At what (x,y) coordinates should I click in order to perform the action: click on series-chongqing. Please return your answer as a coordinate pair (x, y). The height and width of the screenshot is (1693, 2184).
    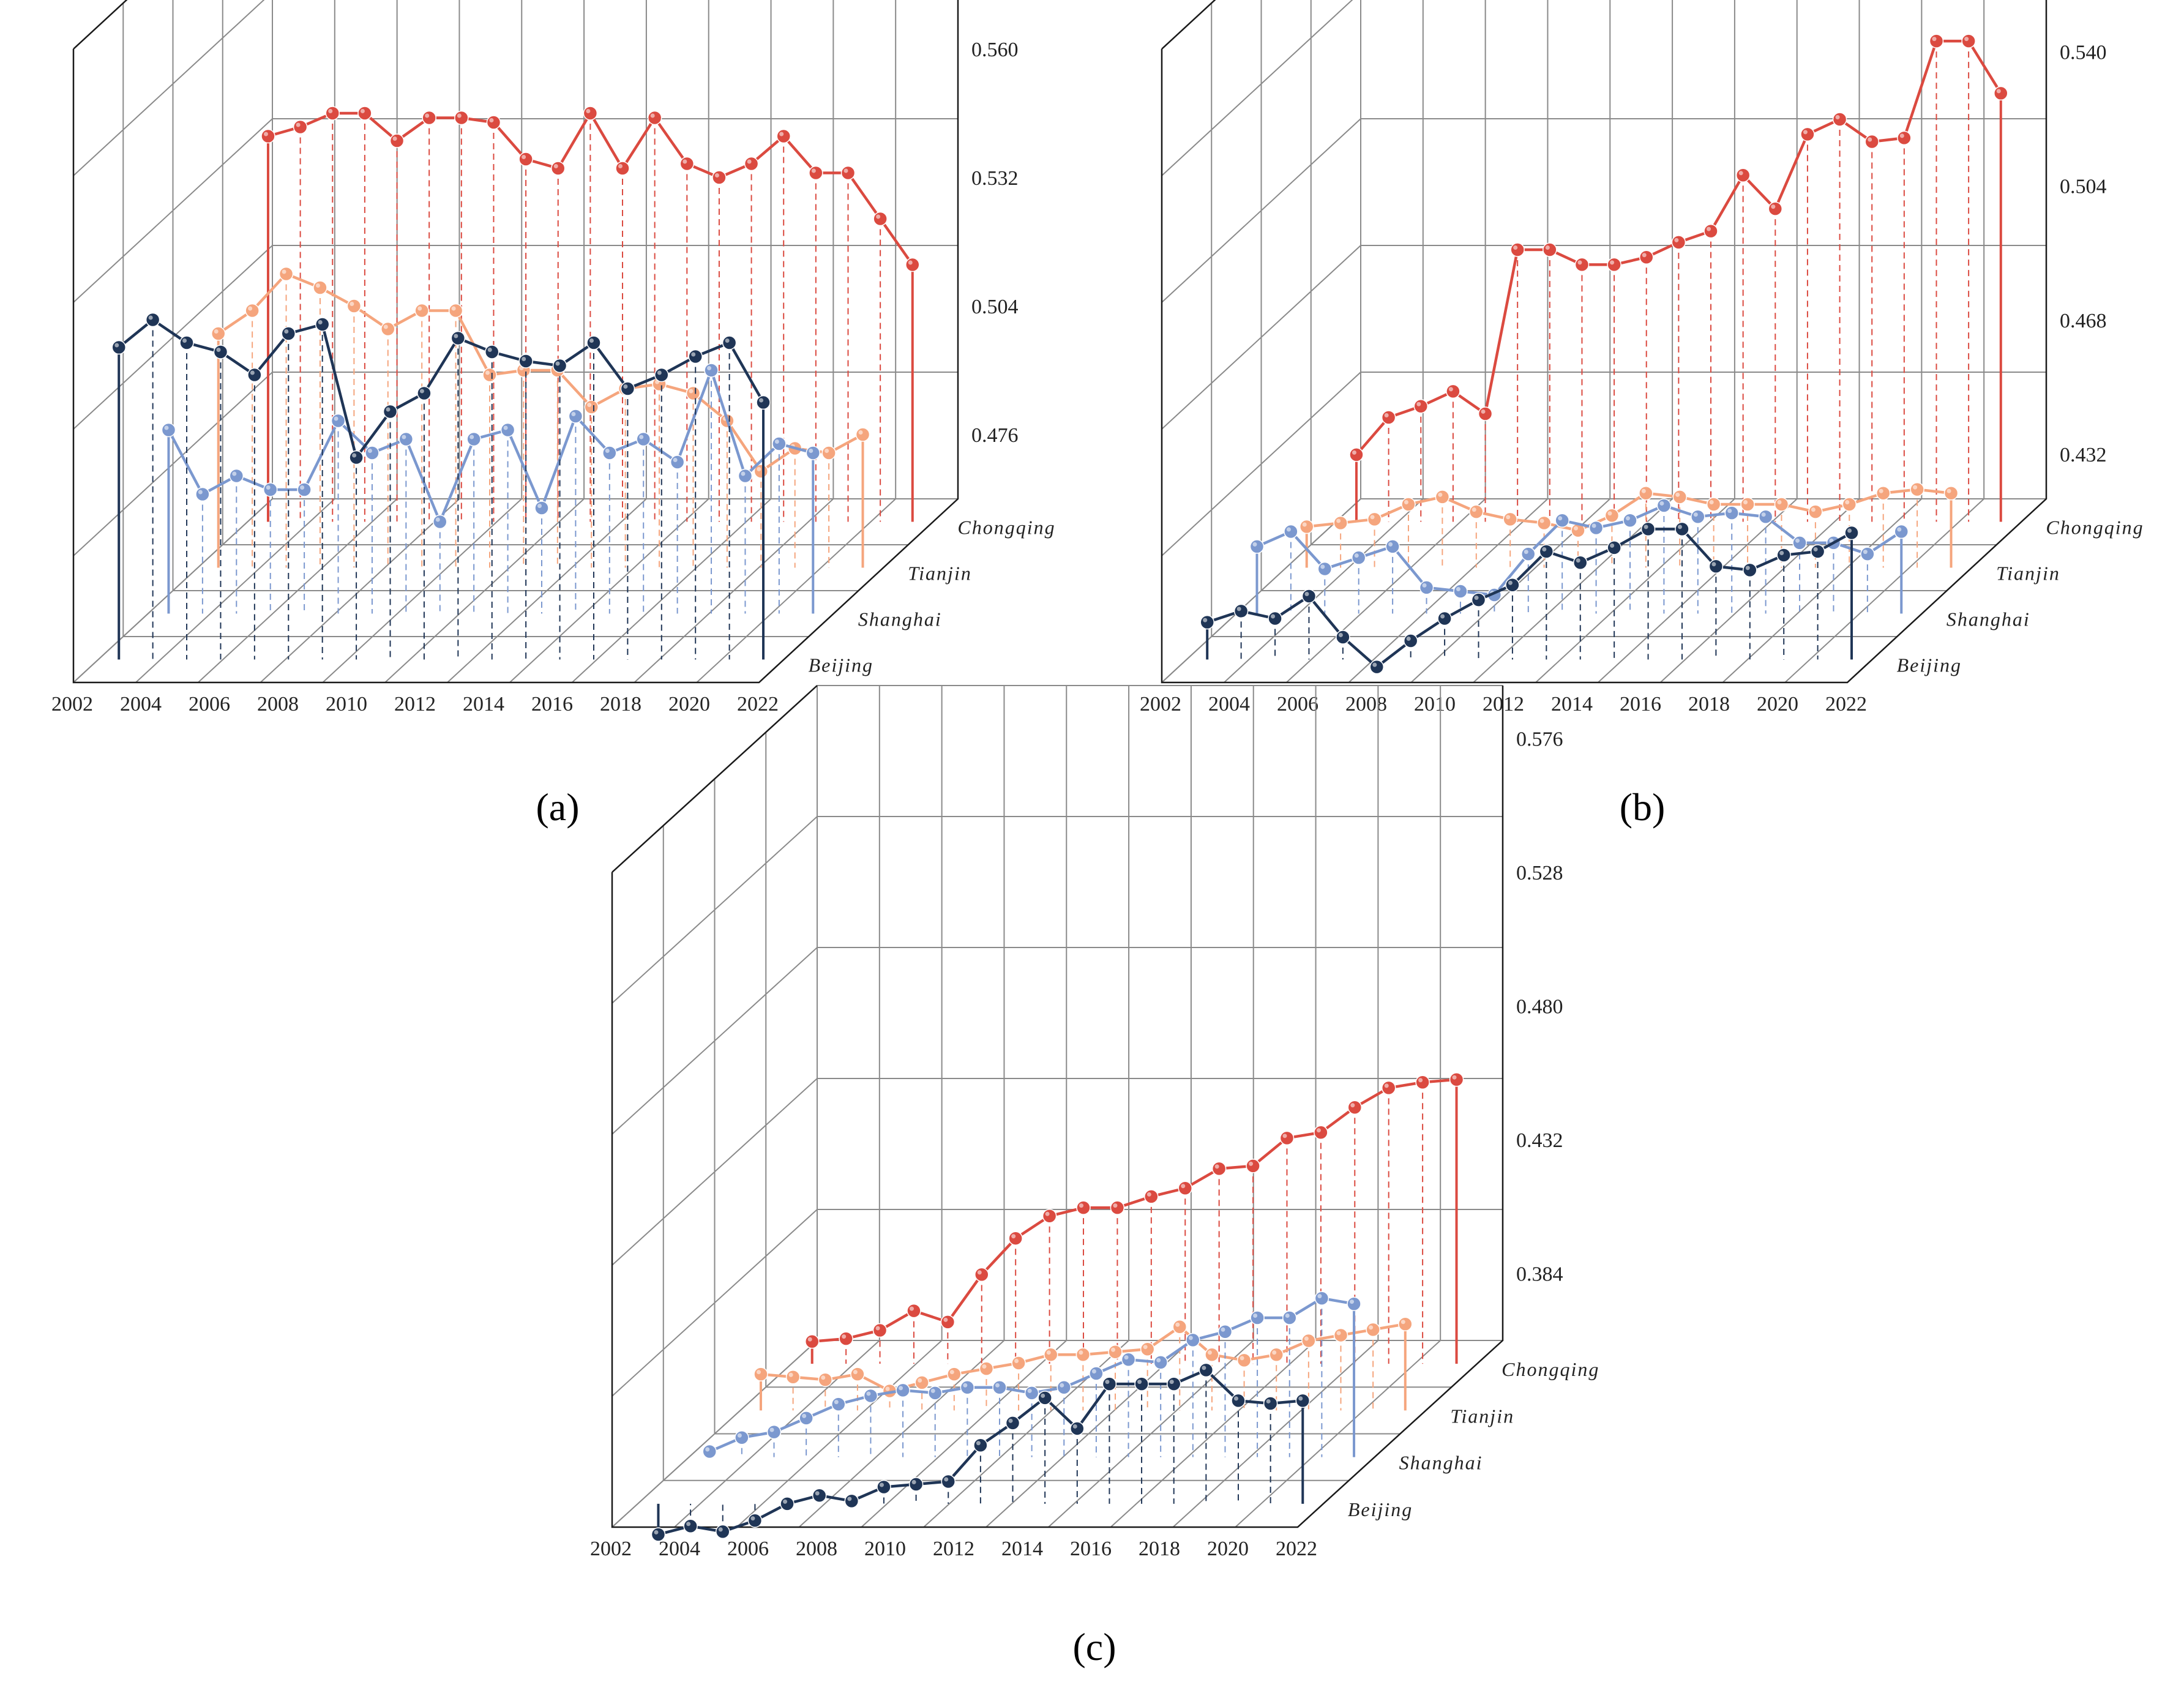
    Looking at the image, I should click on (590, 314).